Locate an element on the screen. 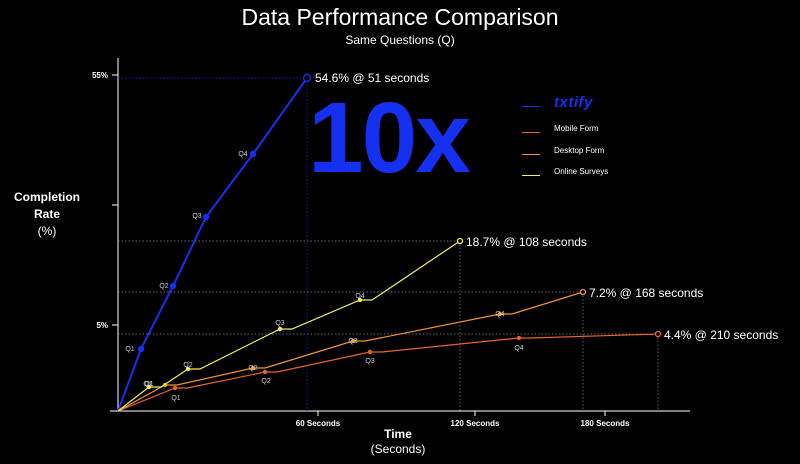 Image resolution: width=800 pixels, height=464 pixels. y-tick-label: 55% is located at coordinates (100, 75).